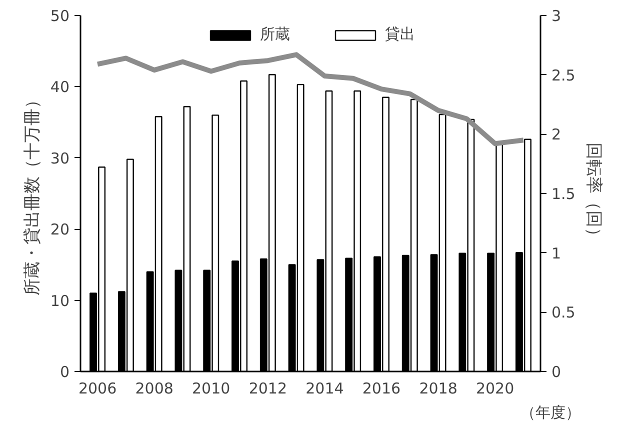 This screenshot has height=426, width=630. What do you see at coordinates (557, 135) in the screenshot?
I see `y2-tick-label: 2` at bounding box center [557, 135].